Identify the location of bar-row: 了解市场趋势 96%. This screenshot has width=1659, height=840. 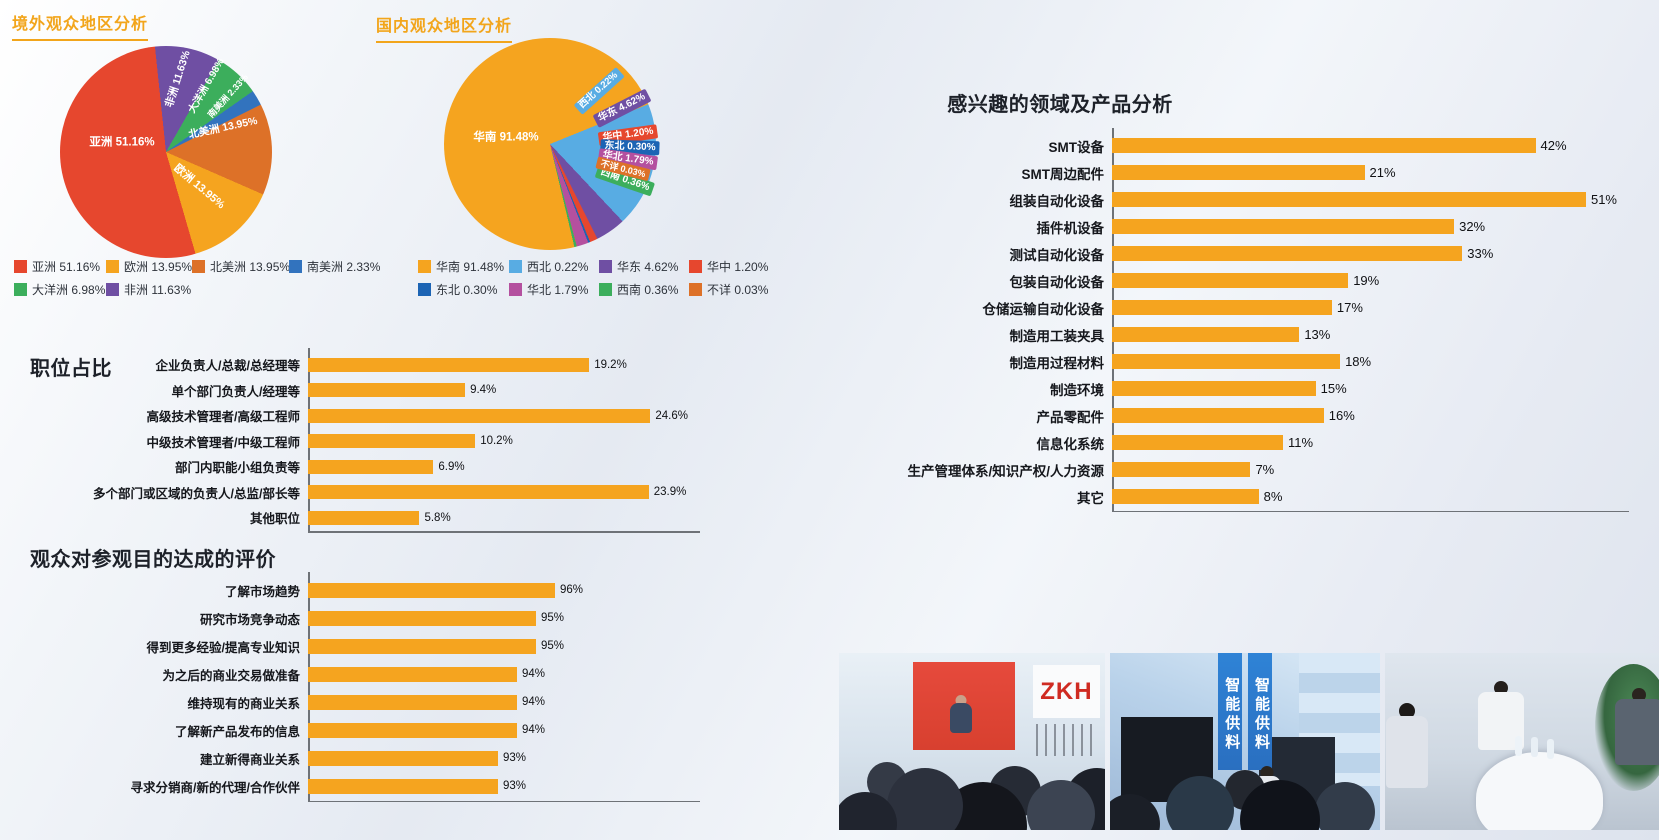
(353, 590).